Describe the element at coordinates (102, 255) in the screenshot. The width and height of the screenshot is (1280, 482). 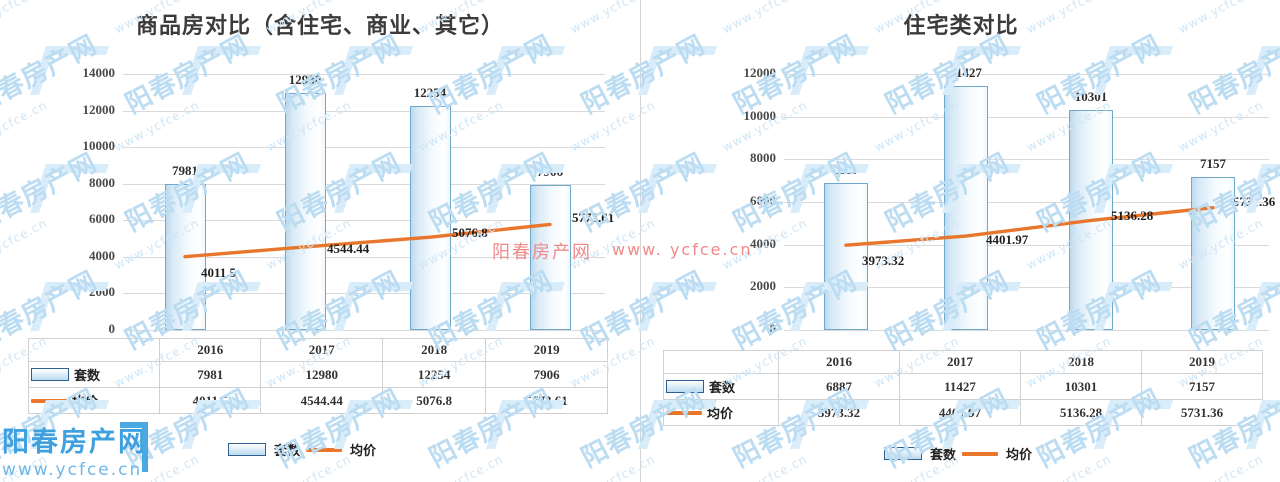
I see `y-axis-tick-label: 4000` at that location.